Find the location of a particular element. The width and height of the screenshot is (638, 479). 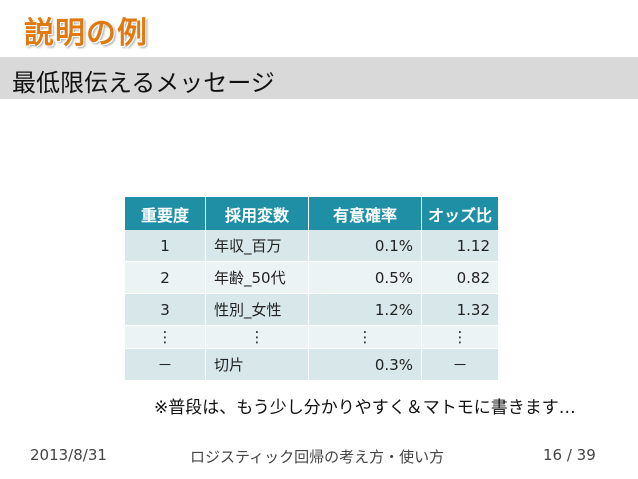

table-header-row: 重要度 採用変数 有意確率 オッズ比 is located at coordinates (312, 213).